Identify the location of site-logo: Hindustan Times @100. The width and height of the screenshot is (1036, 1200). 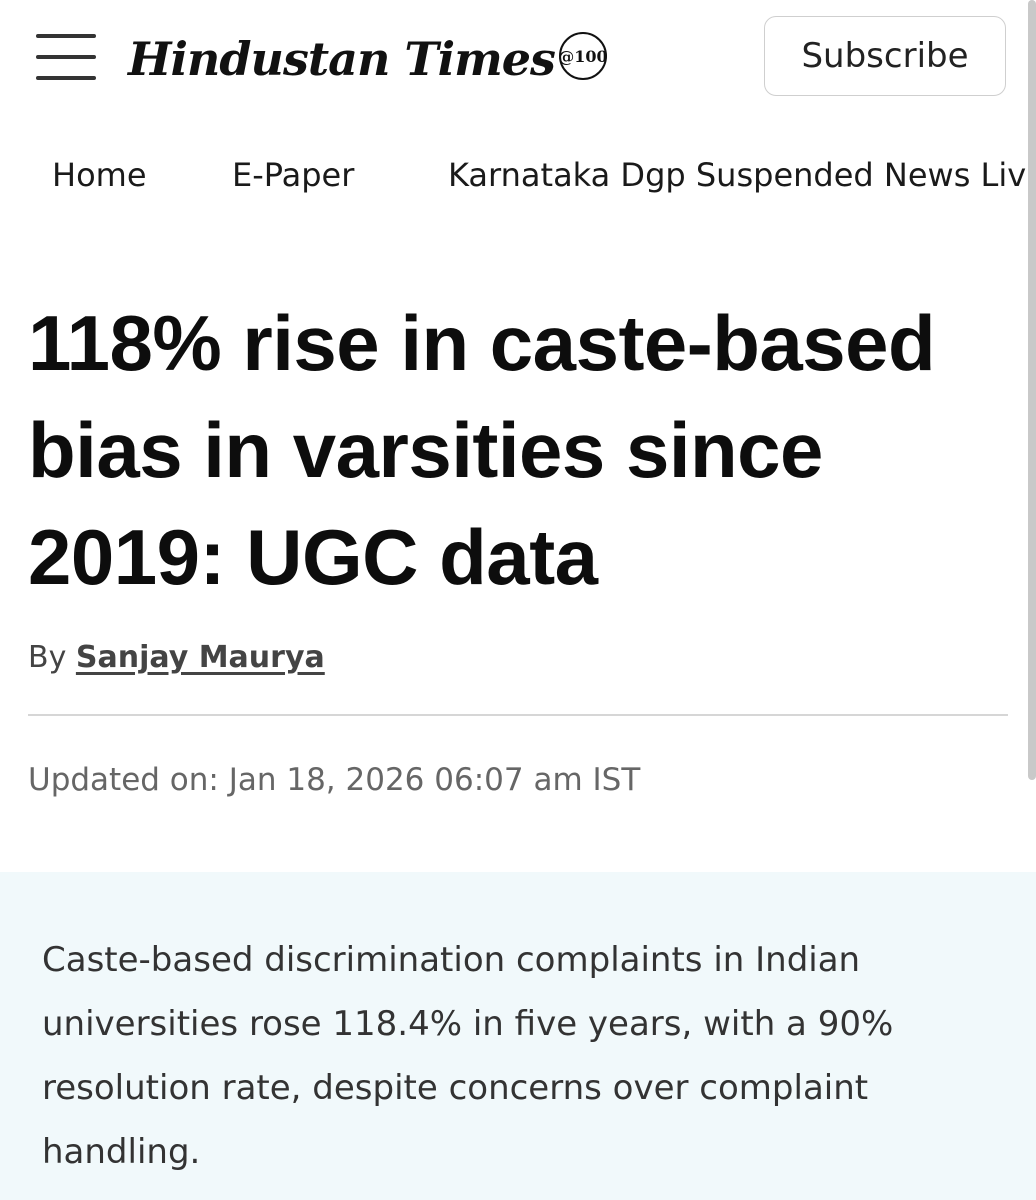
(368, 59).